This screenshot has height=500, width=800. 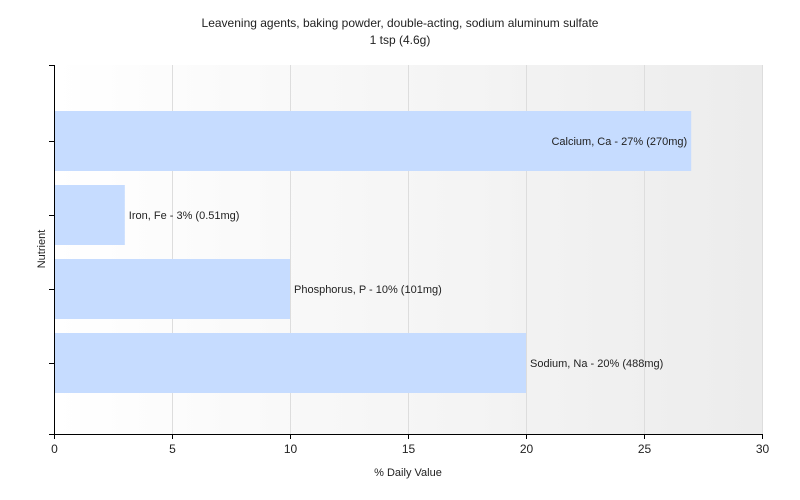 I want to click on bar-label: Iron, Fe - 3% (0.51mg), so click(x=184, y=216).